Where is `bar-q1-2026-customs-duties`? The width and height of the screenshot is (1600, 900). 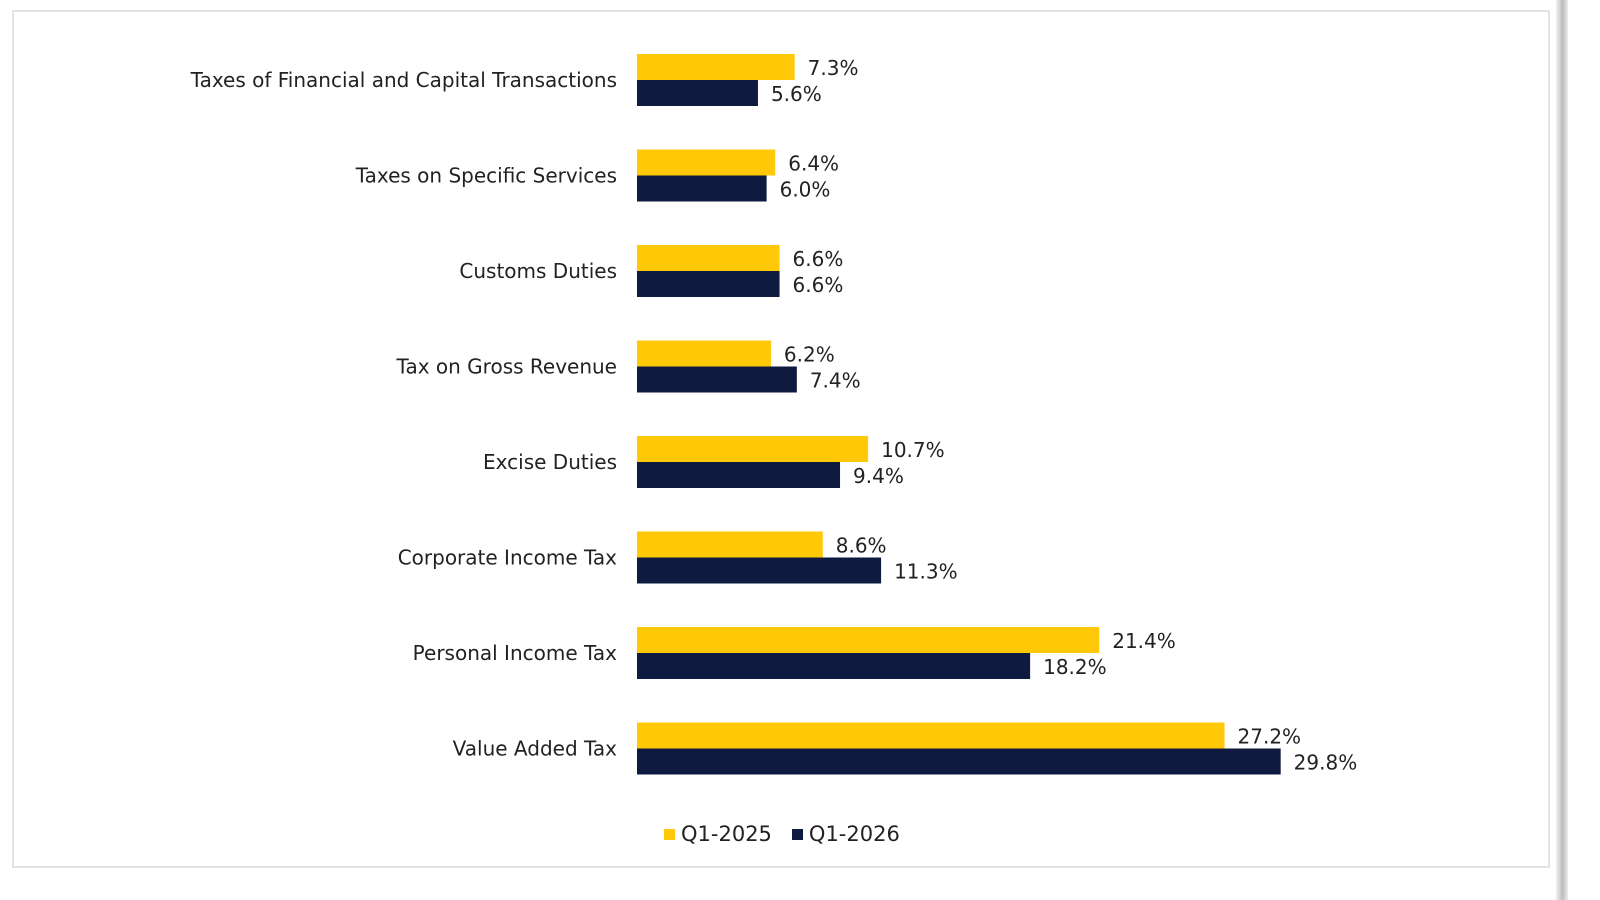 bar-q1-2026-customs-duties is located at coordinates (708, 284).